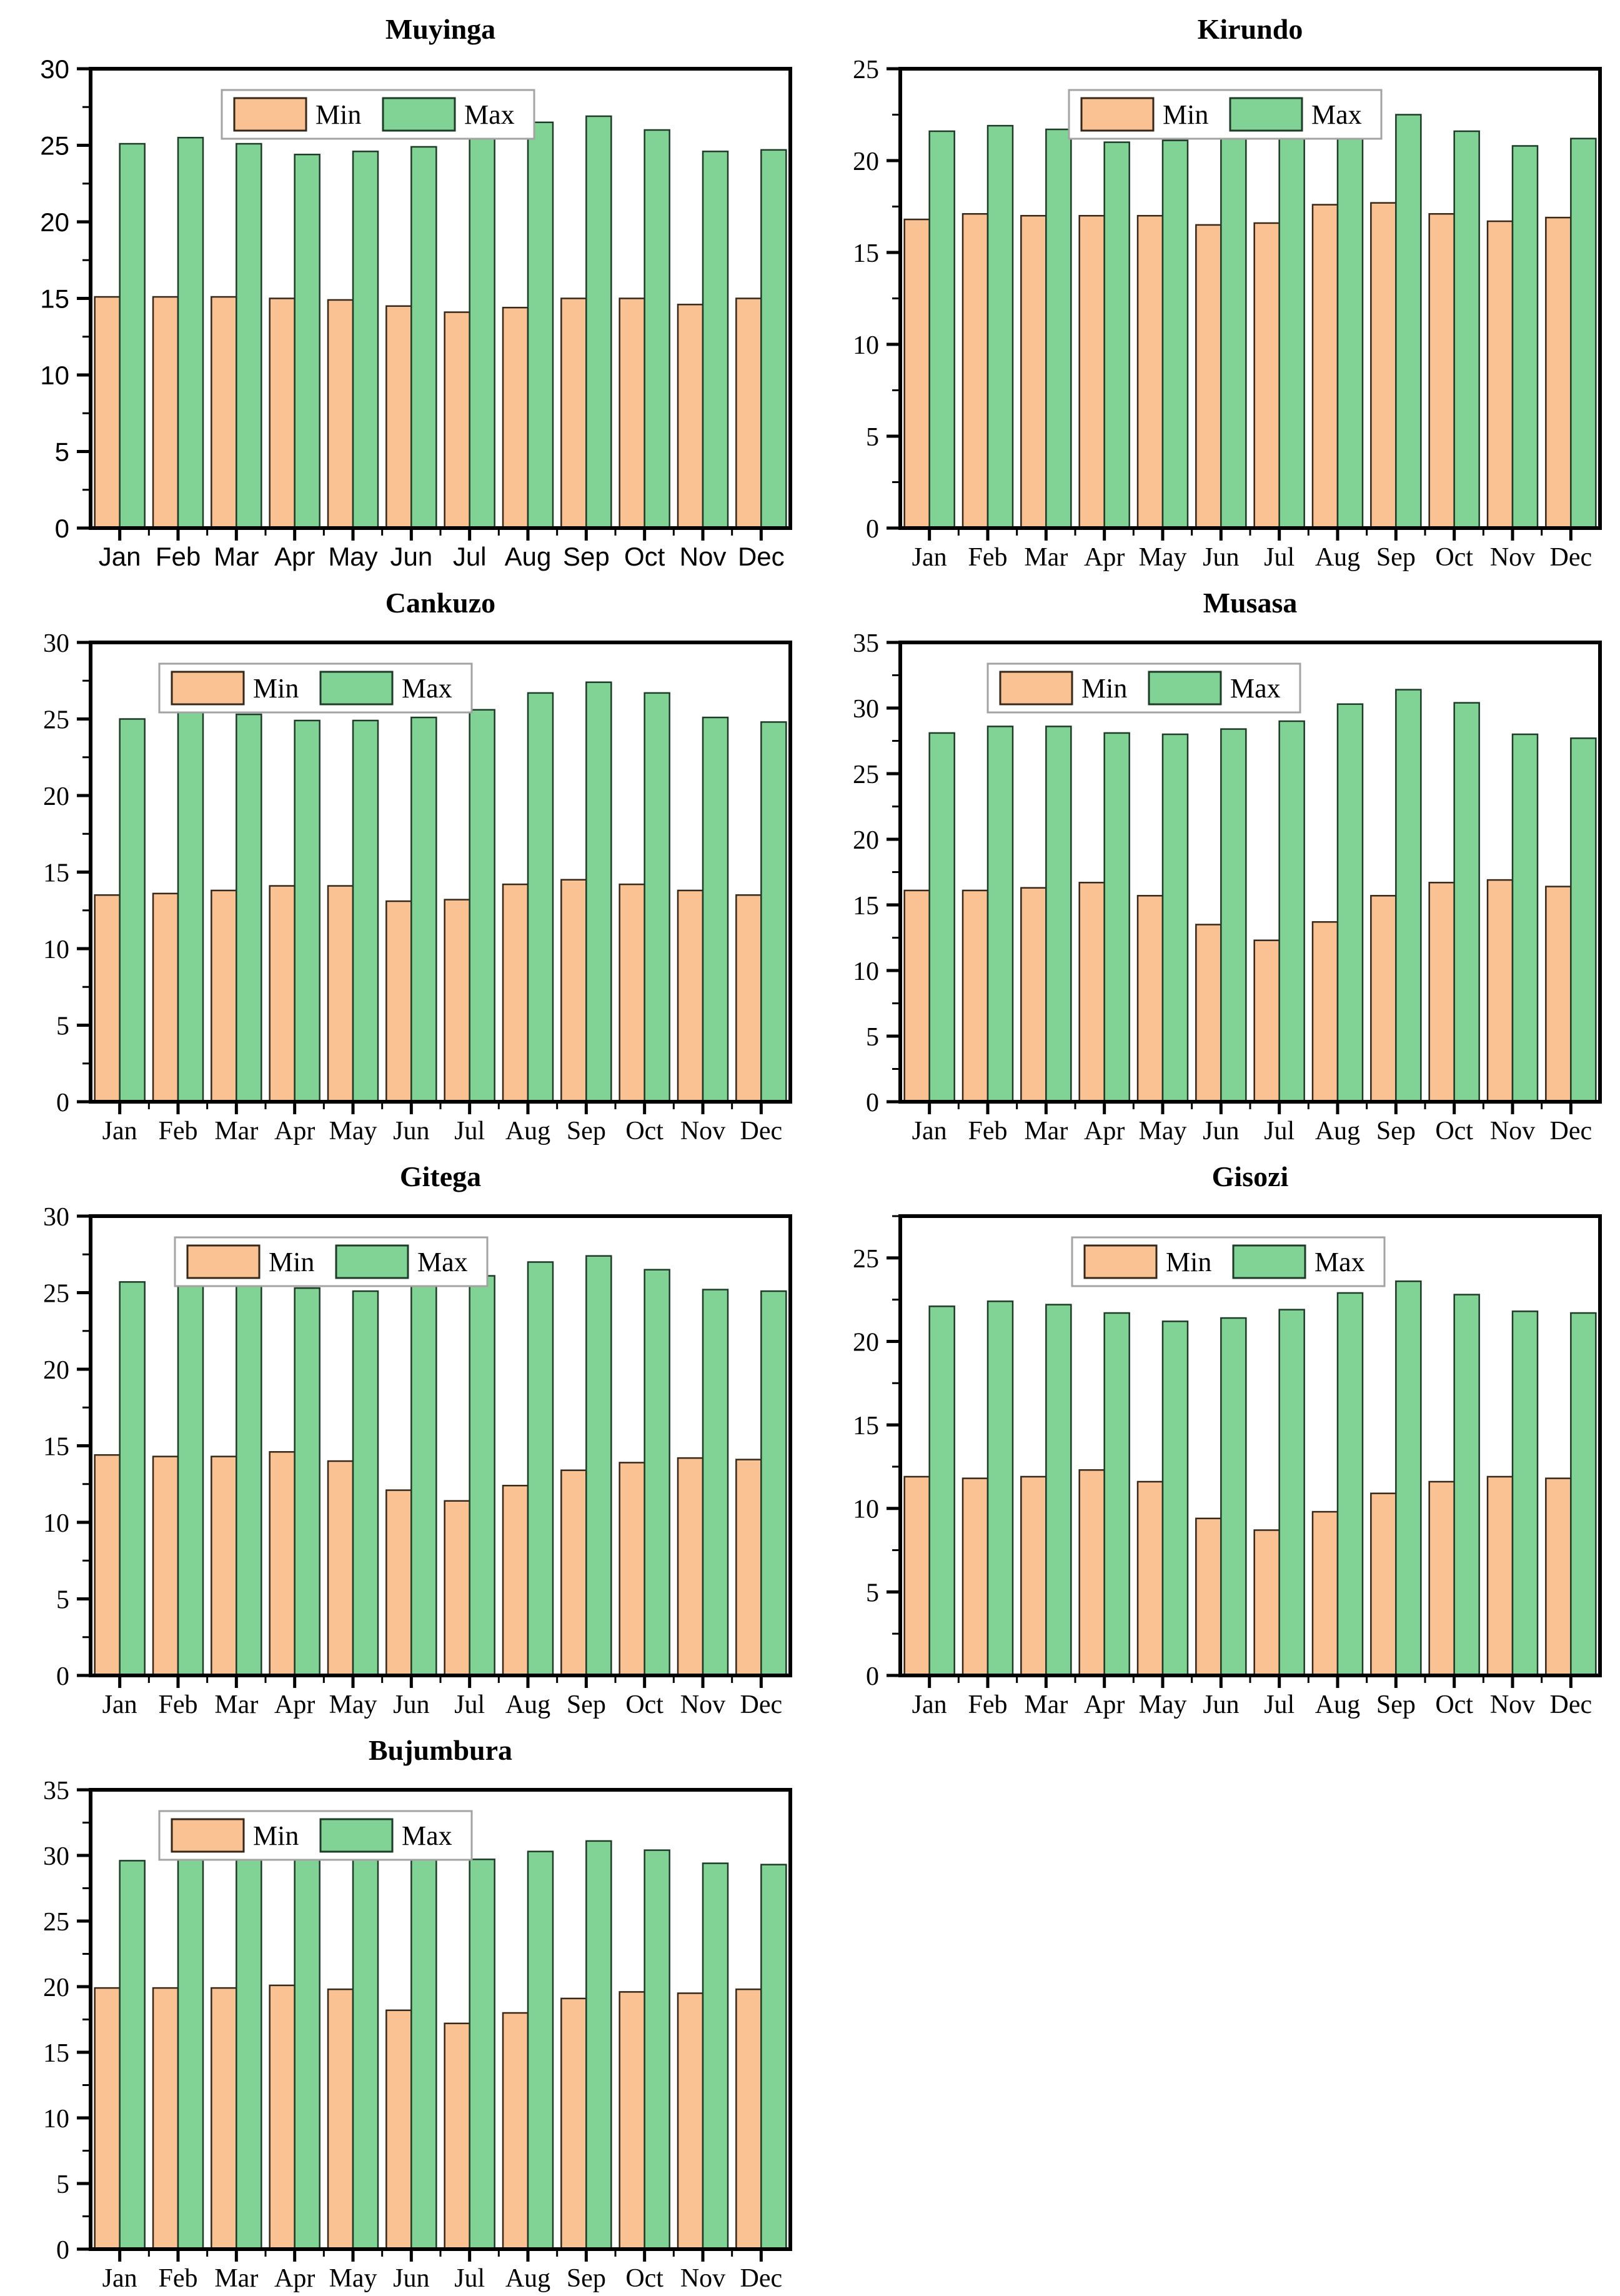  I want to click on legend-min-swatch, so click(208, 1835).